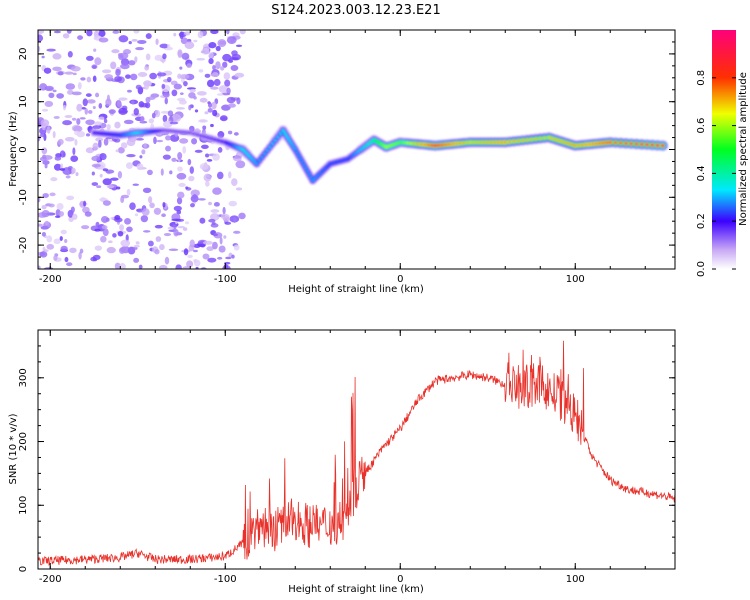 The width and height of the screenshot is (750, 600). I want to click on spectrogram-ytick-label: 0, so click(23, 149).